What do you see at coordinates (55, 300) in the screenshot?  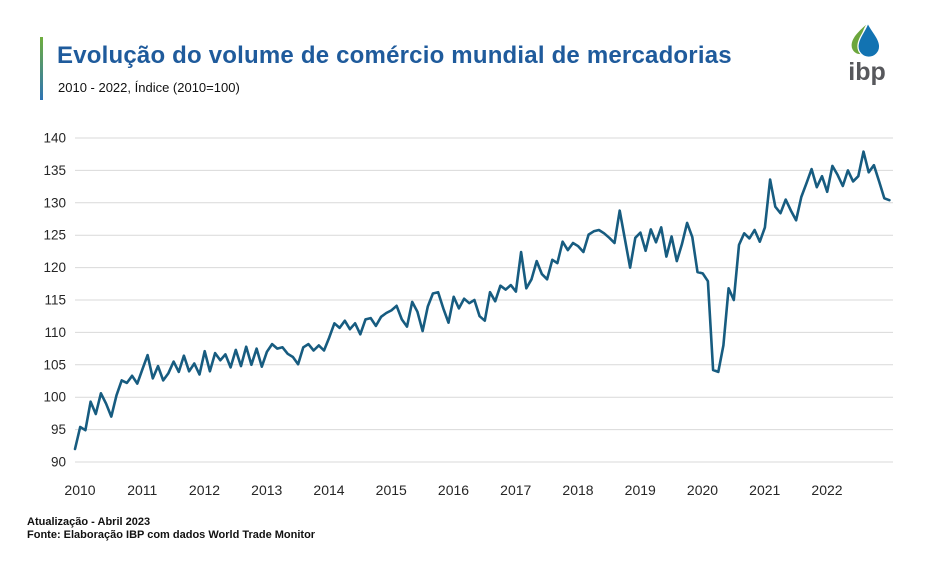 I see `y-axis-label: 115` at bounding box center [55, 300].